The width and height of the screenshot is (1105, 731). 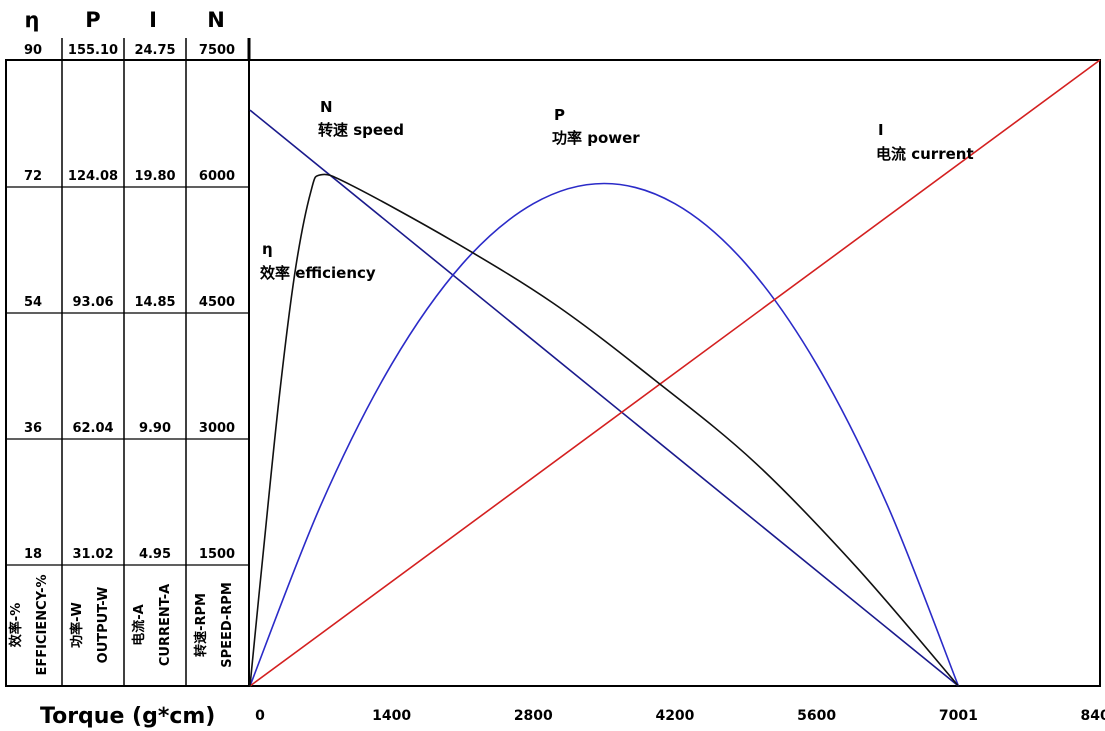 I want to click on current-curve-symbol: I, so click(x=881, y=130).